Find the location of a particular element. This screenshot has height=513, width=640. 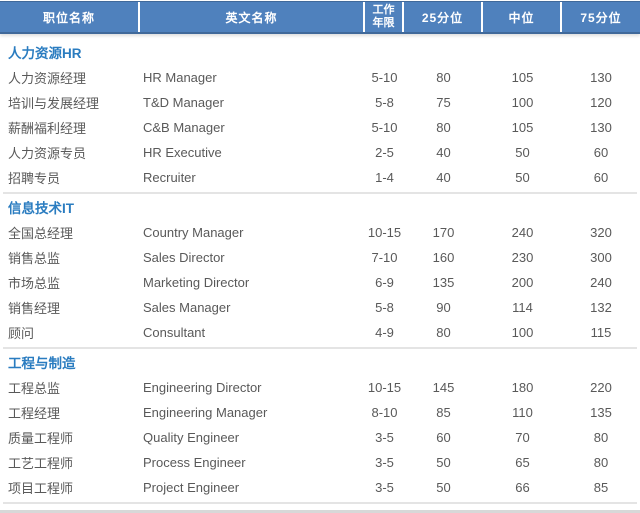

cell-p75: 320 is located at coordinates (601, 232).